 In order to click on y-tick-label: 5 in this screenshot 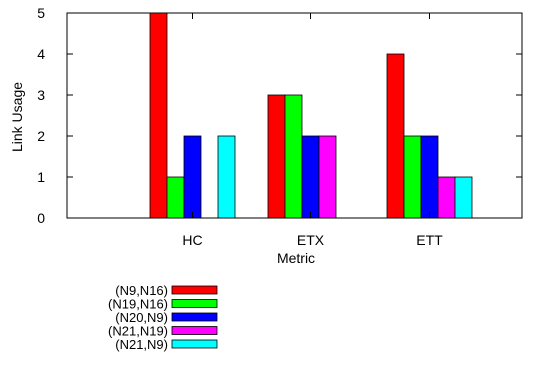, I will do `click(41, 13)`.